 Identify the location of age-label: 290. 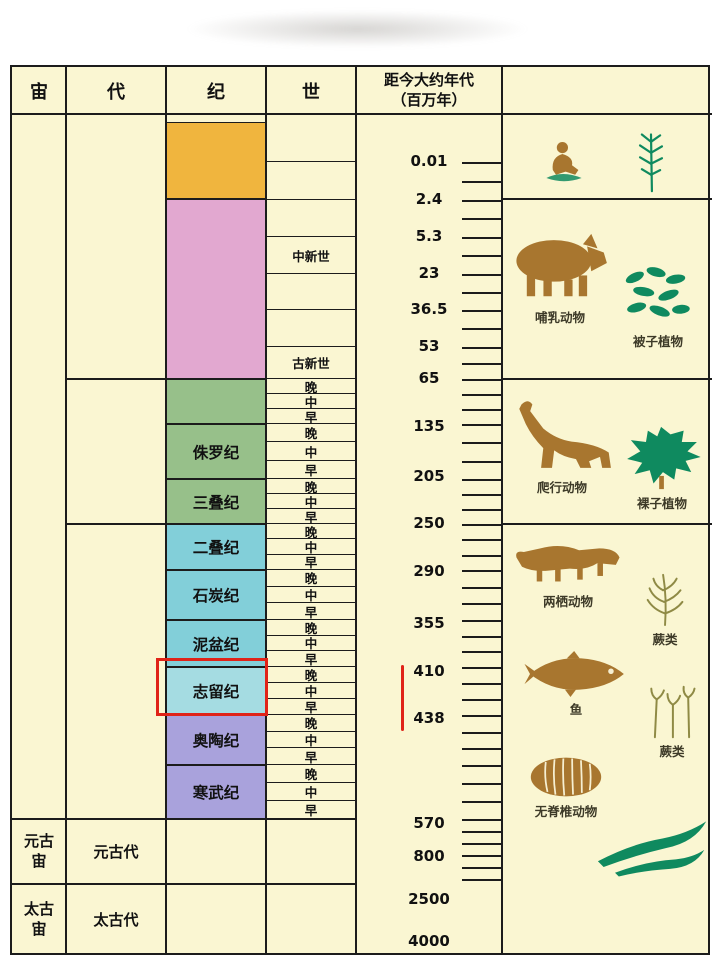
(429, 571).